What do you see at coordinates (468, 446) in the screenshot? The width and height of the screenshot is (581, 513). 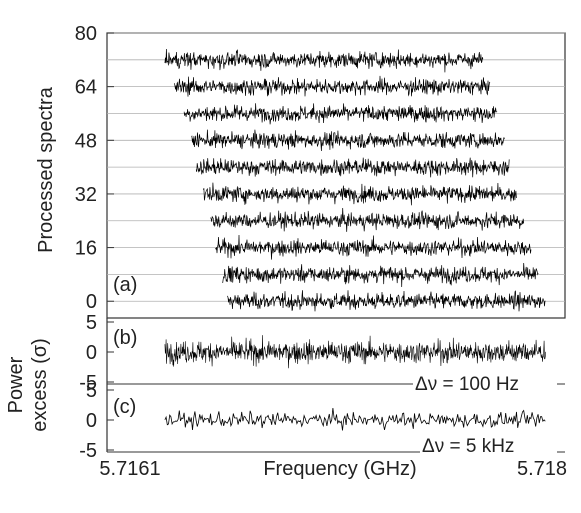 I see `panel-c-resolution-label: Δν = 5 kHz` at bounding box center [468, 446].